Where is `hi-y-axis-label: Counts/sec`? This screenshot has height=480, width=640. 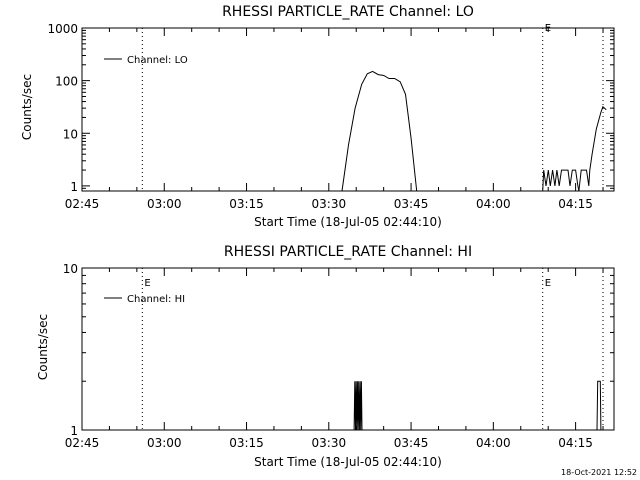 hi-y-axis-label: Counts/sec is located at coordinates (43, 347).